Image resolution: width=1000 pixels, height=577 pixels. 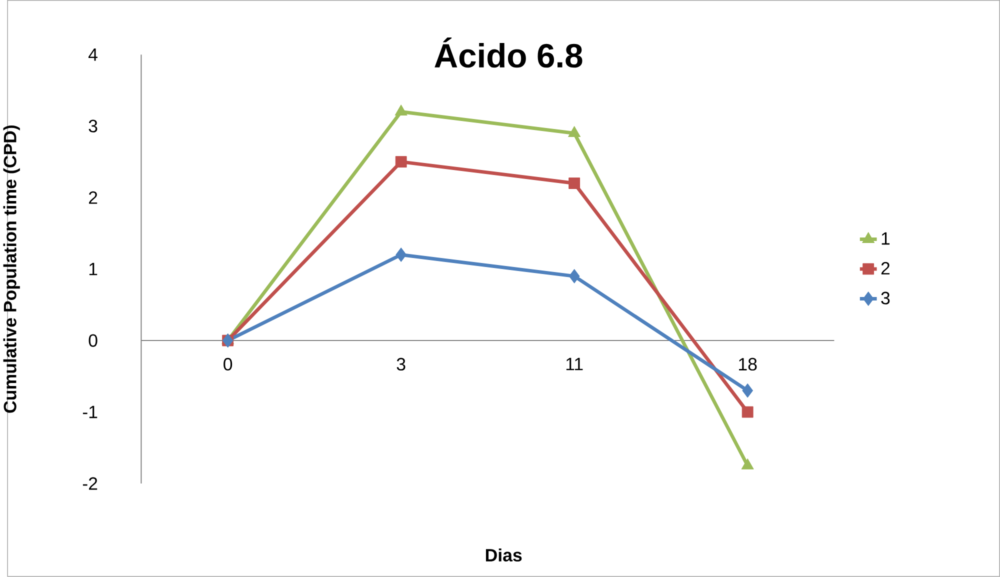 What do you see at coordinates (93, 269) in the screenshot?
I see `y-tick-label: 1` at bounding box center [93, 269].